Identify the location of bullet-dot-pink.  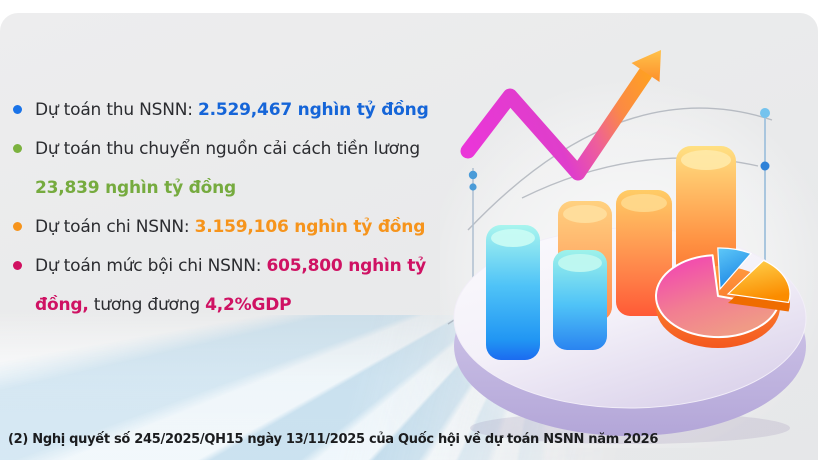
(17, 265).